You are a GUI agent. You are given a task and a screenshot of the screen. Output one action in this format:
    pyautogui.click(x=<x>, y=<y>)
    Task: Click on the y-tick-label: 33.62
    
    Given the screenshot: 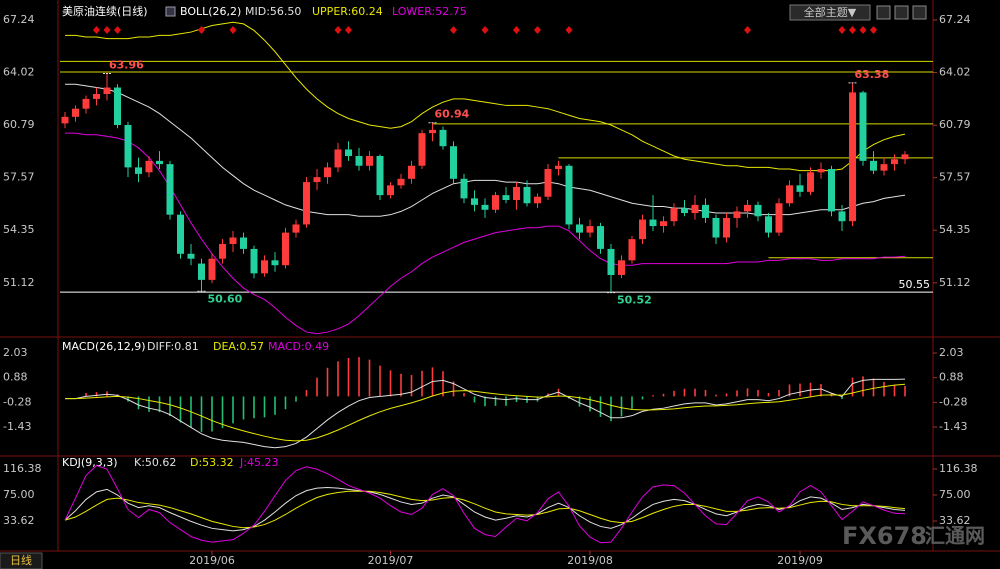 What is the action you would take?
    pyautogui.click(x=955, y=520)
    